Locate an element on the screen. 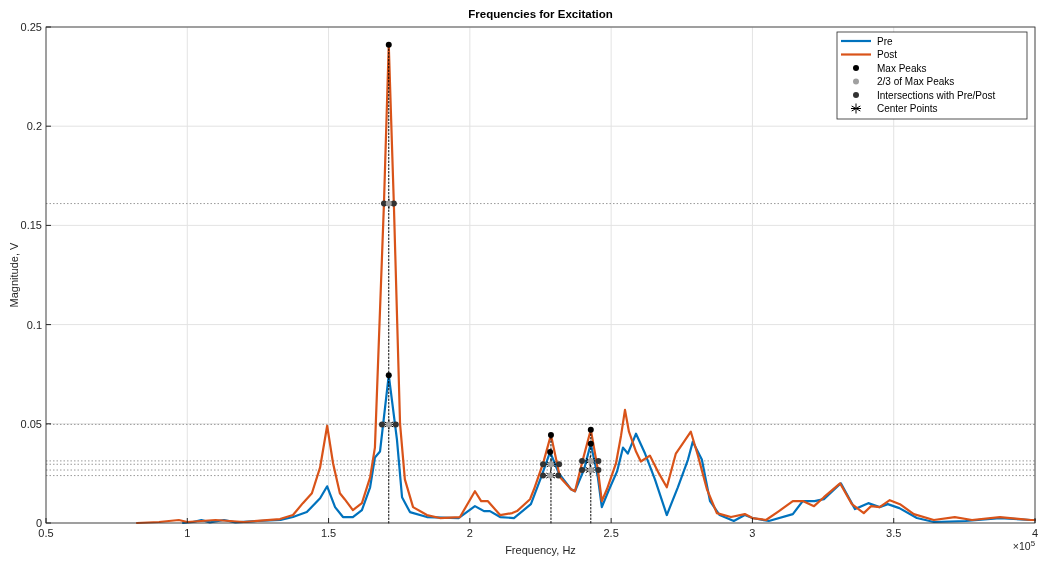 The image size is (1042, 564). y-tick-label: 0.15 is located at coordinates (31, 225).